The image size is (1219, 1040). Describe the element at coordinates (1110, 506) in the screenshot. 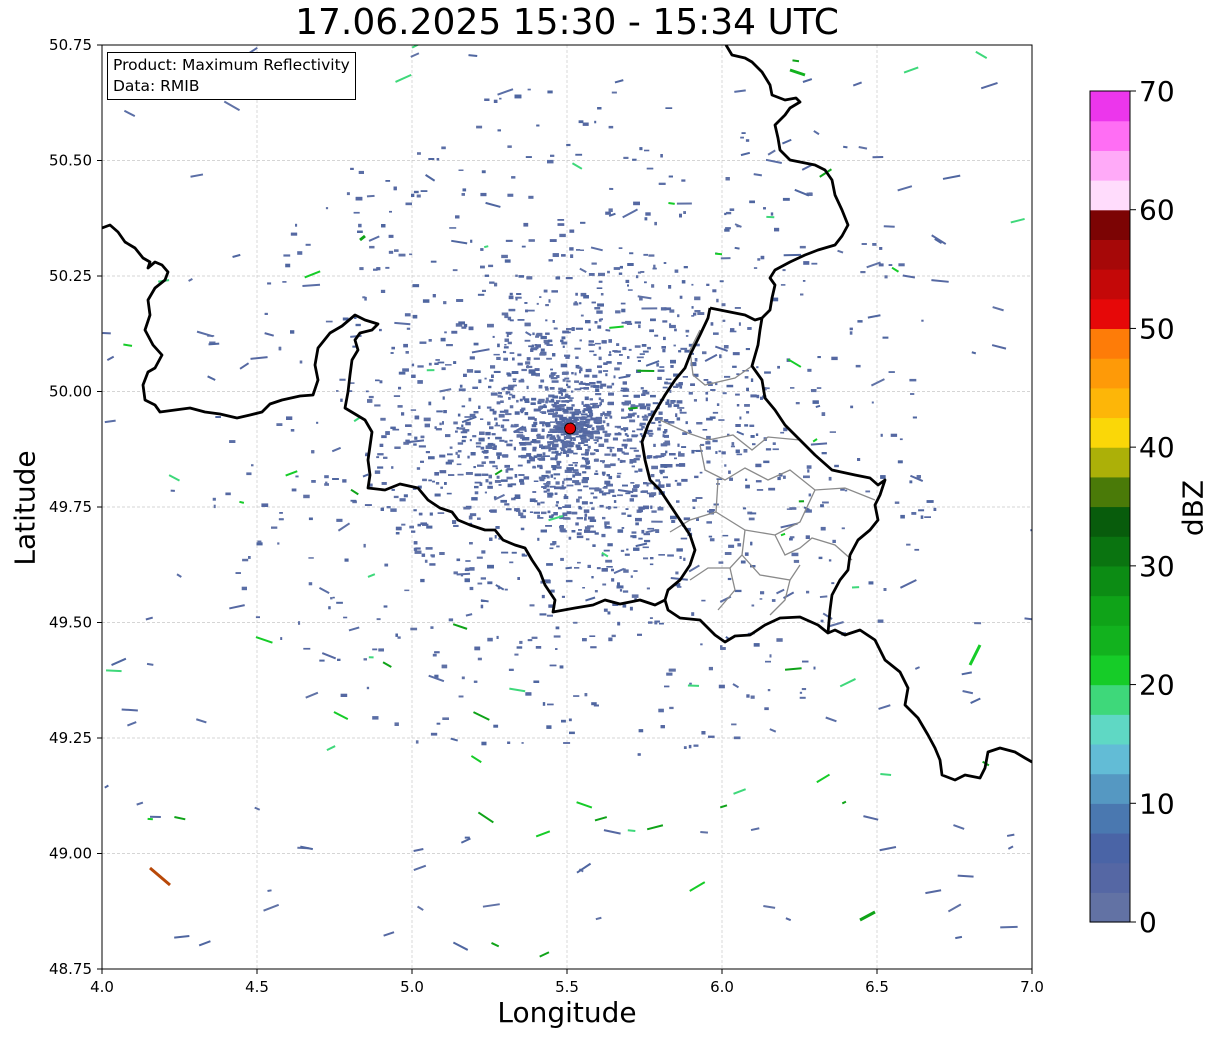

I see `colorbar-frame` at that location.